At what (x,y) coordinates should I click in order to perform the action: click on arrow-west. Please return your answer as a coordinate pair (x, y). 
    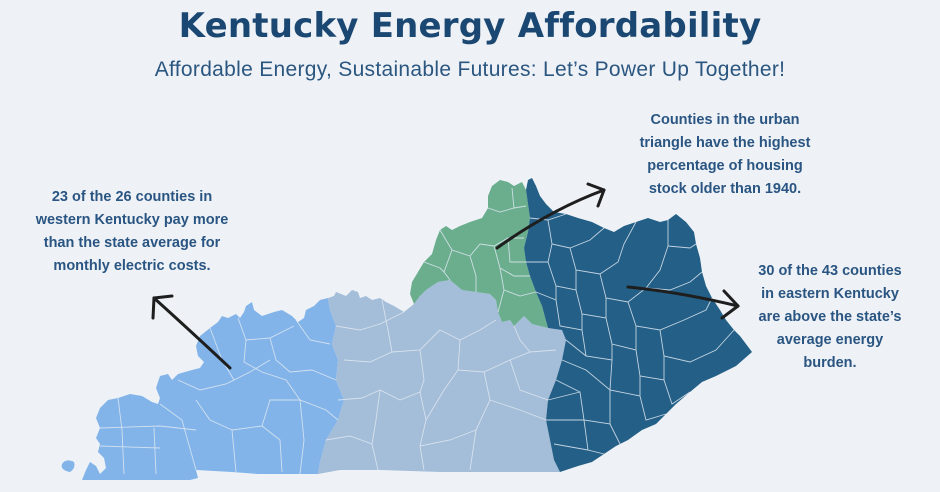
    Looking at the image, I should click on (191, 332).